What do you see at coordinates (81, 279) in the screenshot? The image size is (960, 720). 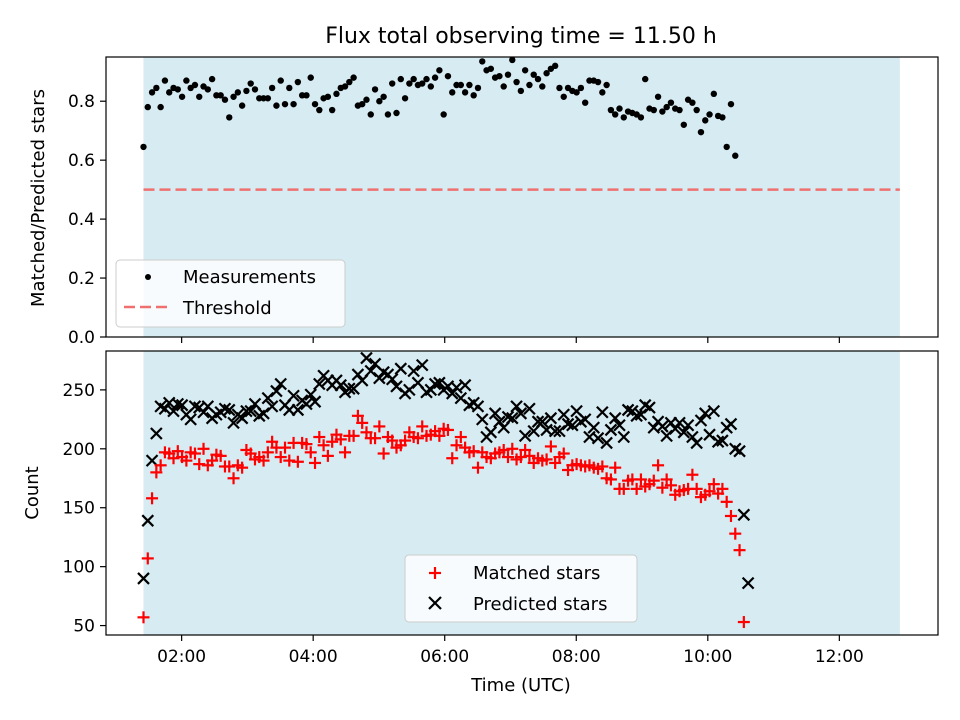 I see `top-y-tick-label: 0.2` at bounding box center [81, 279].